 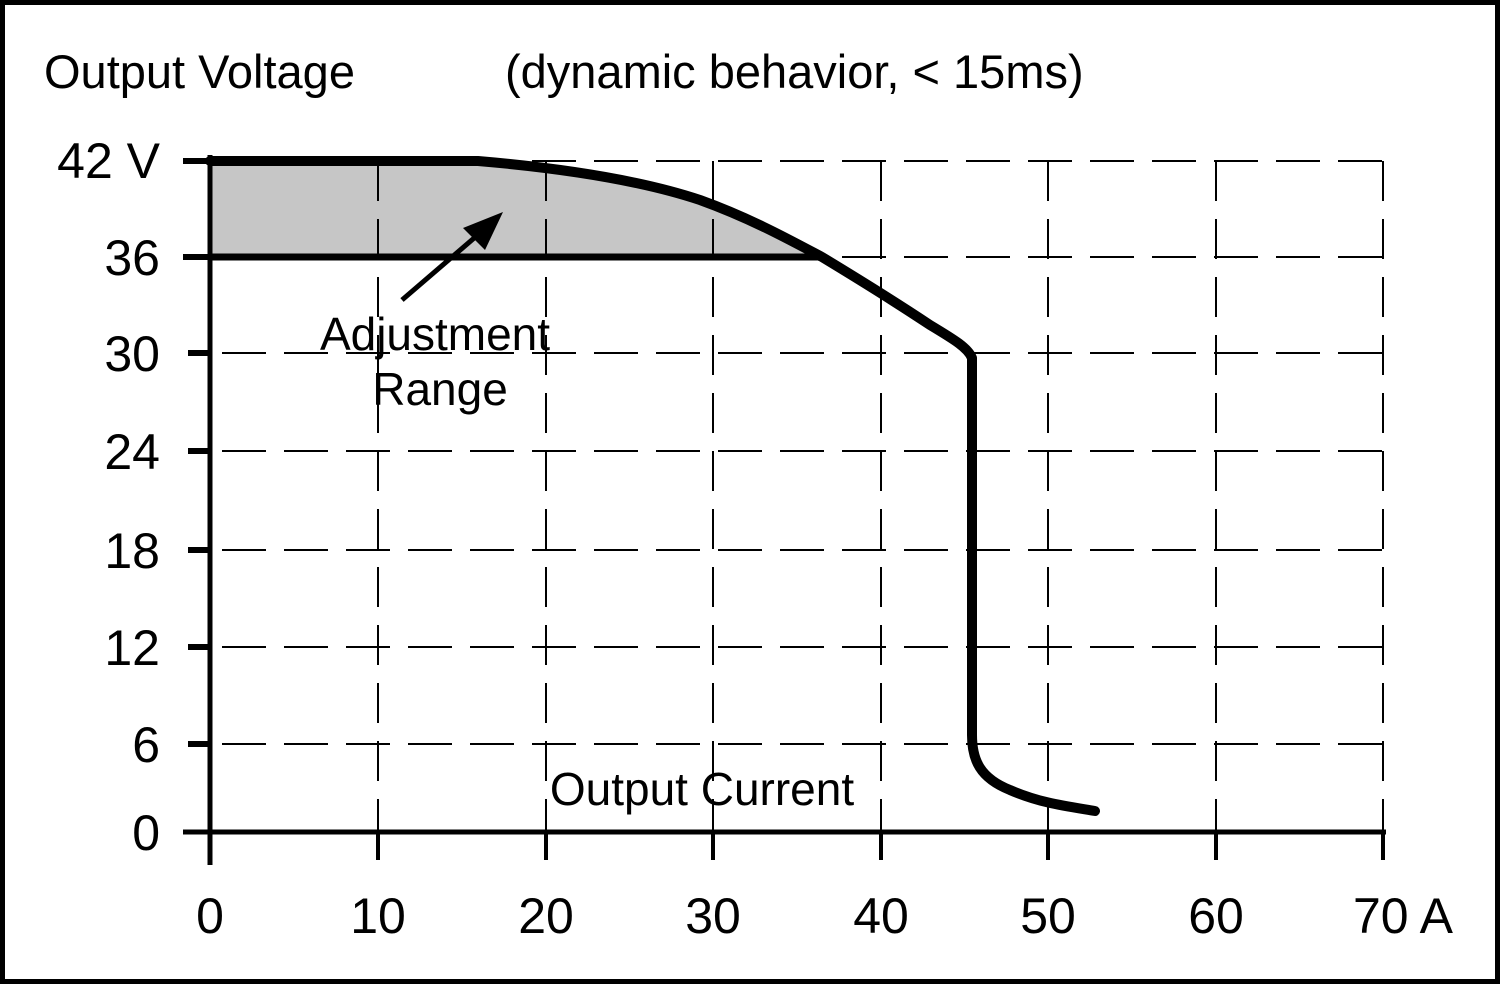 What do you see at coordinates (546, 916) in the screenshot?
I see `svg-text: 20` at bounding box center [546, 916].